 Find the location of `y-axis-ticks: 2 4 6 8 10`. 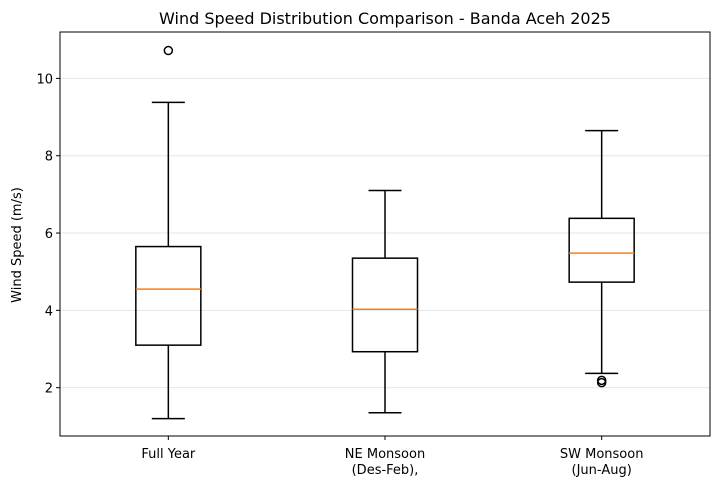

y-axis-ticks: 2 4 6 8 10 is located at coordinates (48, 234).